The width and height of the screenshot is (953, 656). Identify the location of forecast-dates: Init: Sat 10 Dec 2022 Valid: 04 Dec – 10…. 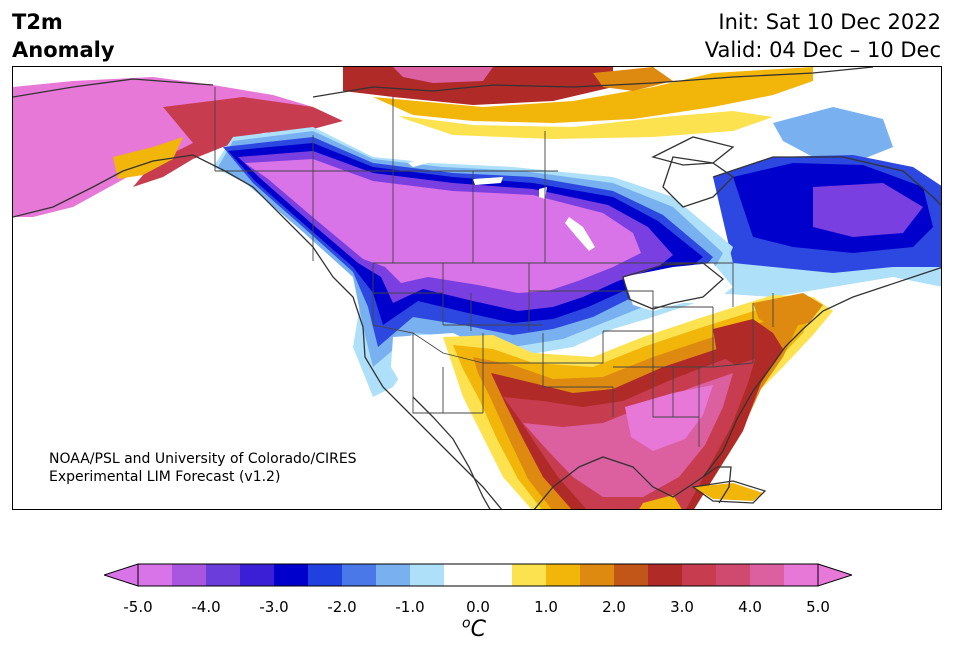
(823, 36).